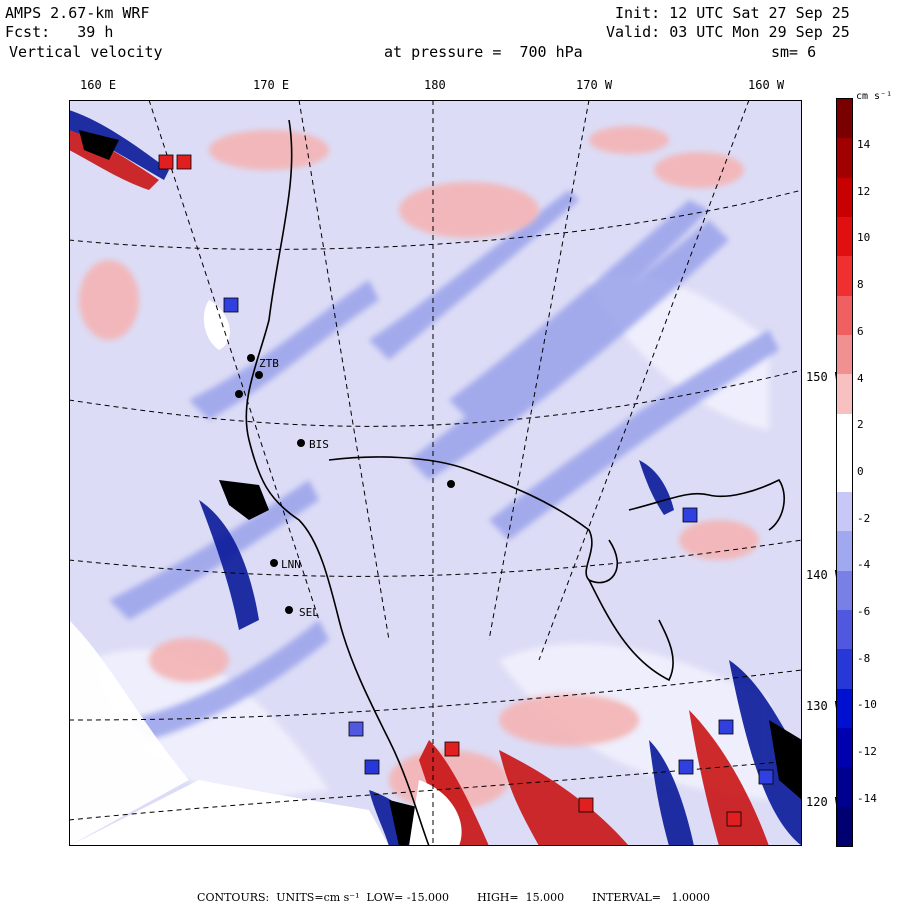 The image size is (900, 904). I want to click on colorbar-tick-label: 0, so click(860, 471).